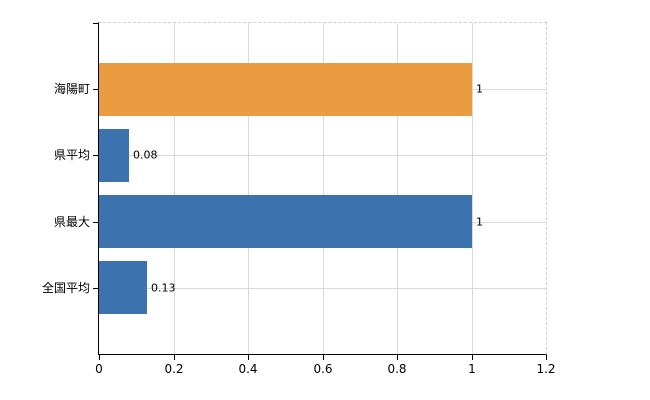  Describe the element at coordinates (323, 369) in the screenshot. I see `x-axis-tick-label: 0.6` at that location.